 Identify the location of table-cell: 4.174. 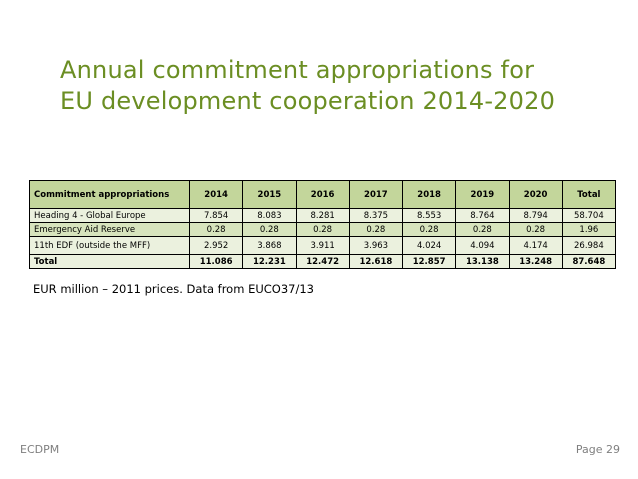
(535, 245).